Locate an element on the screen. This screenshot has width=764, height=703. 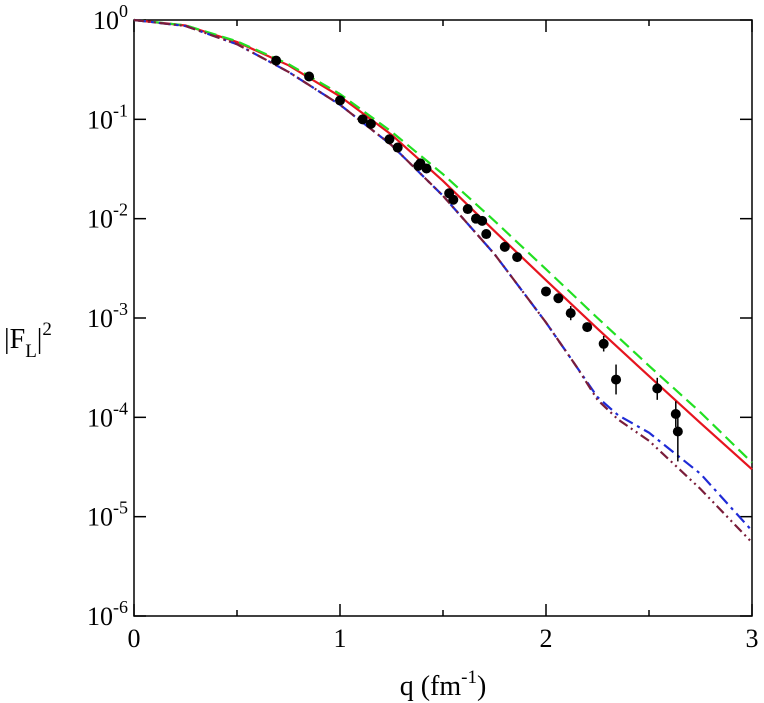
y-tick-label: 10⁻² is located at coordinates (107, 217).